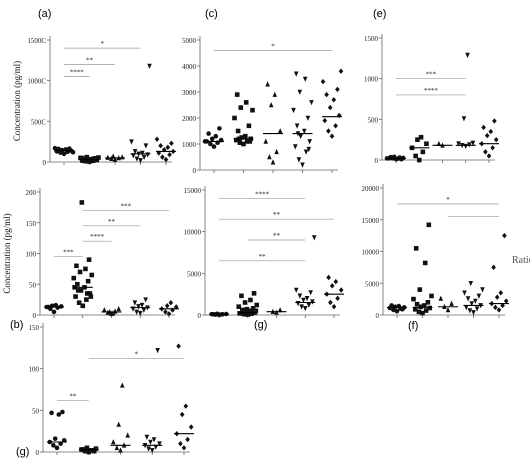 This screenshot has width=530, height=465. What do you see at coordinates (371, 80) in the screenshot?
I see `y-tick-label: 1000` at bounding box center [371, 80].